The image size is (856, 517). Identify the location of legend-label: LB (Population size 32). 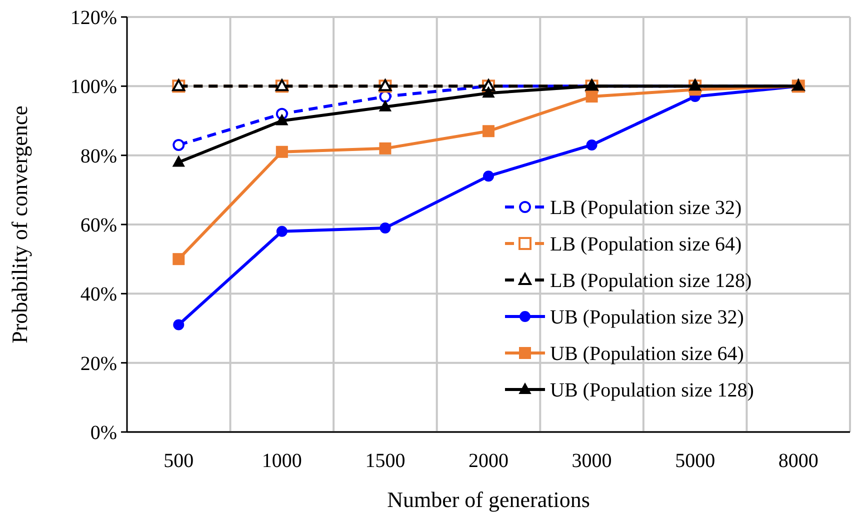
(646, 208).